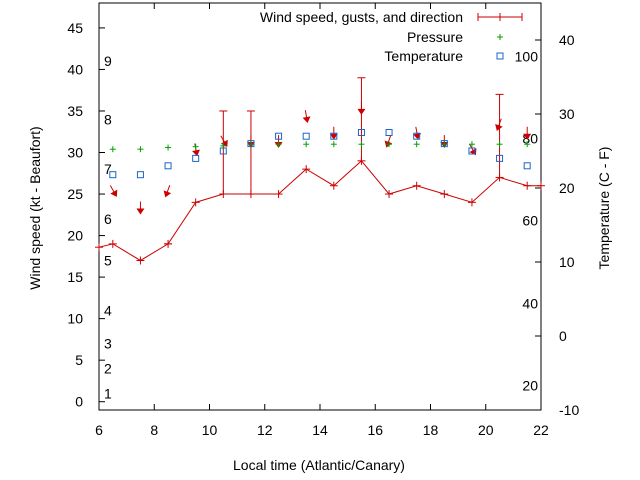 The image size is (640, 480). I want to click on x-tick-label: 22, so click(541, 430).